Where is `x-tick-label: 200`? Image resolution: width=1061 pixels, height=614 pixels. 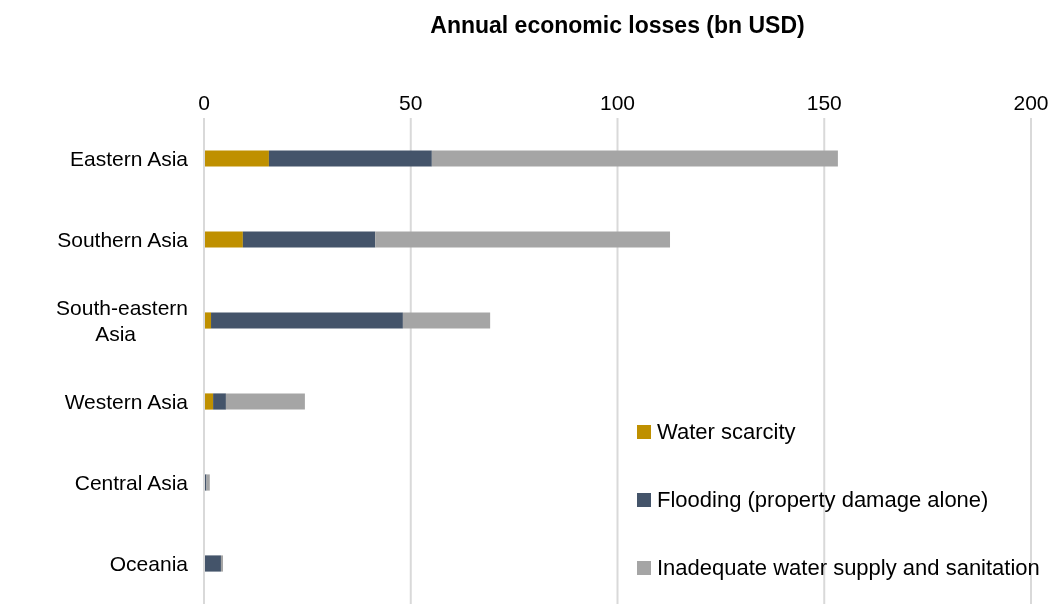
x-tick-label: 200 is located at coordinates (1031, 102).